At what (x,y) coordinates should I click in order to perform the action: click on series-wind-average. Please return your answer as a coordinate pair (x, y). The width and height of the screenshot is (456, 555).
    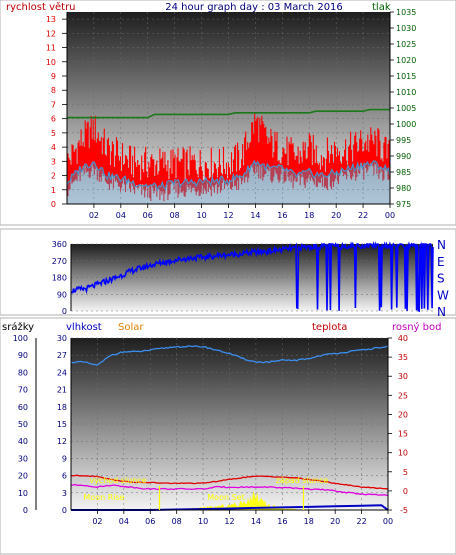
    Looking at the image, I should click on (228, 175).